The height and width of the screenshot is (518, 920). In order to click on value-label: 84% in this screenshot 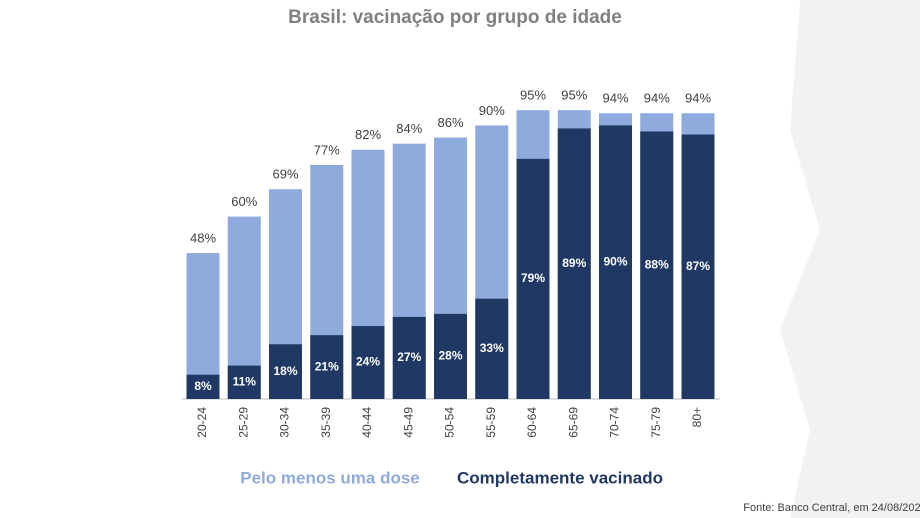, I will do `click(409, 128)`.